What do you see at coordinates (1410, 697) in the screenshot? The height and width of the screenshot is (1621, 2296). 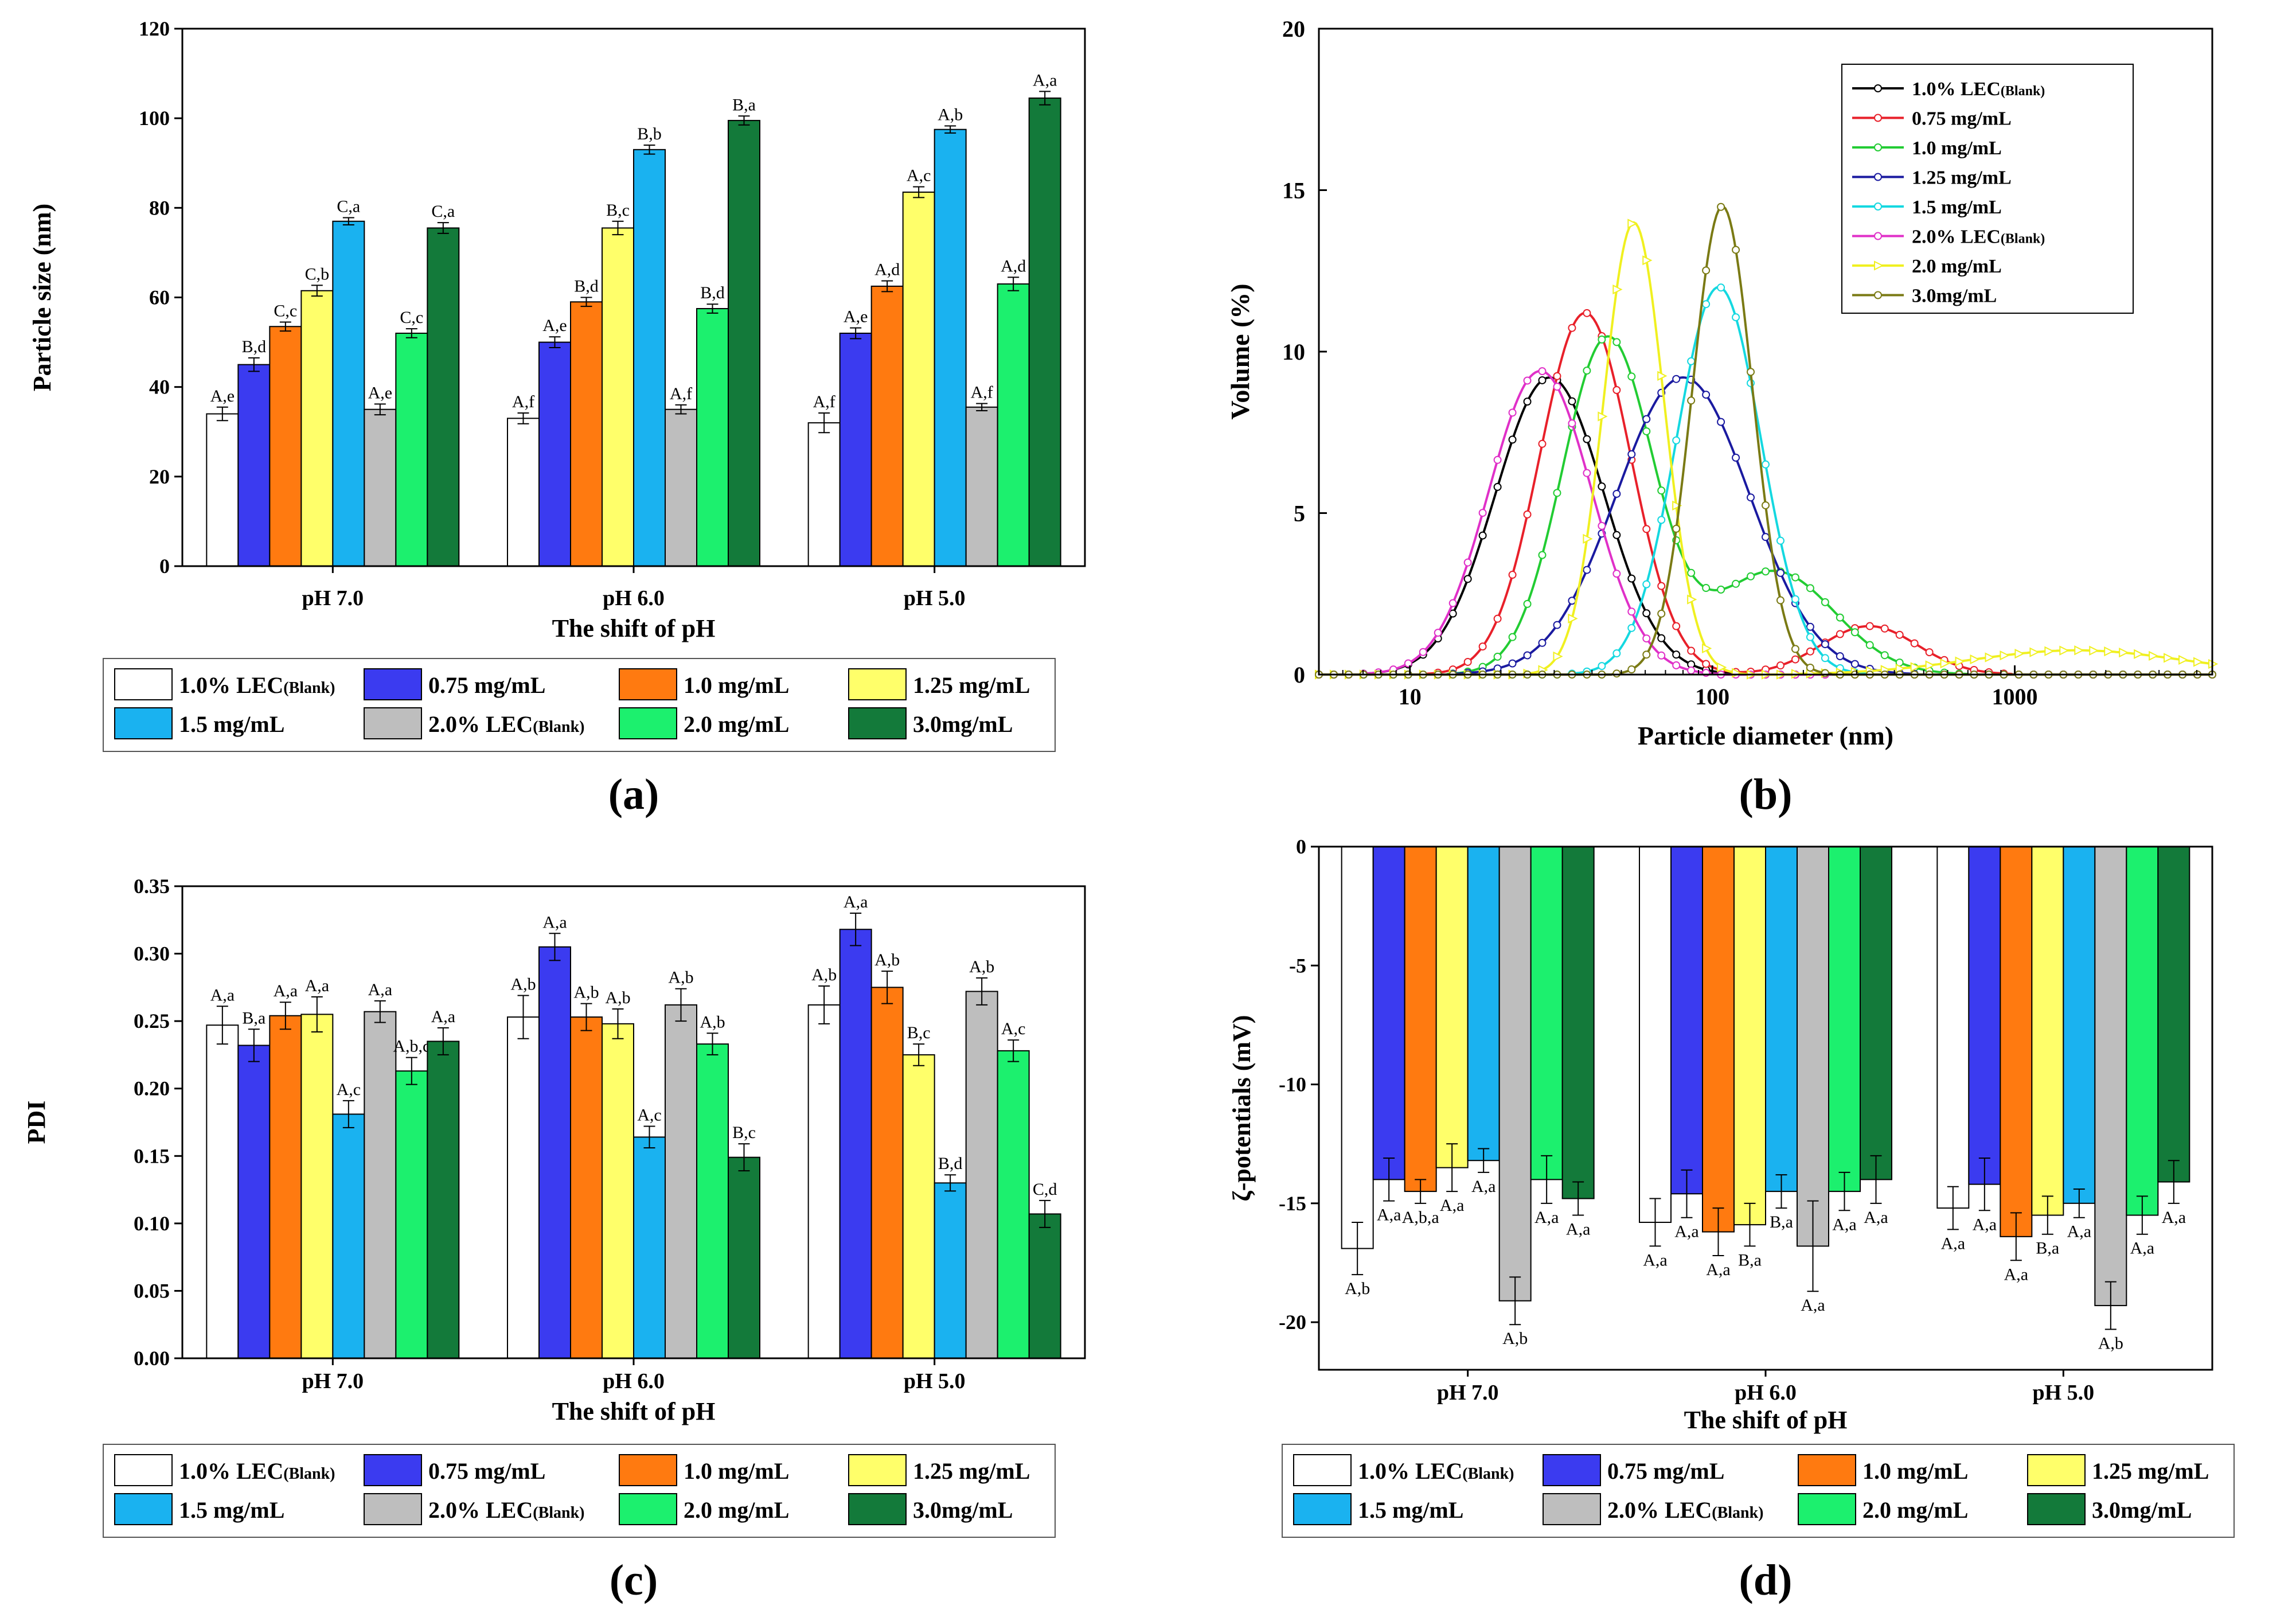 I see `x-tick-label: 10` at bounding box center [1410, 697].